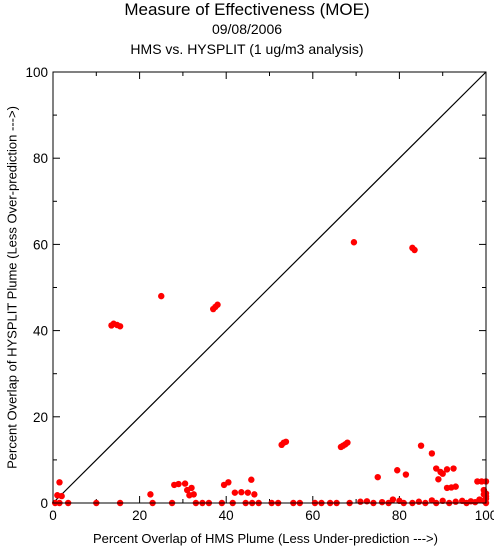 The height and width of the screenshot is (551, 494). I want to click on y-tick-label: 20, so click(40, 417).